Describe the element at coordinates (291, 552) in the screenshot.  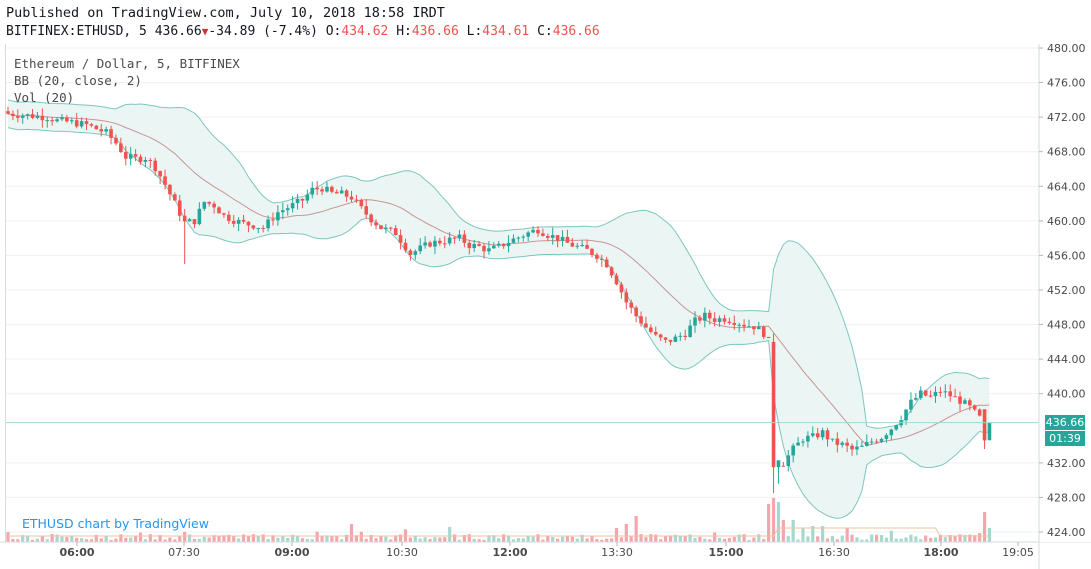
I see `x-tick-label: 09:00` at that location.